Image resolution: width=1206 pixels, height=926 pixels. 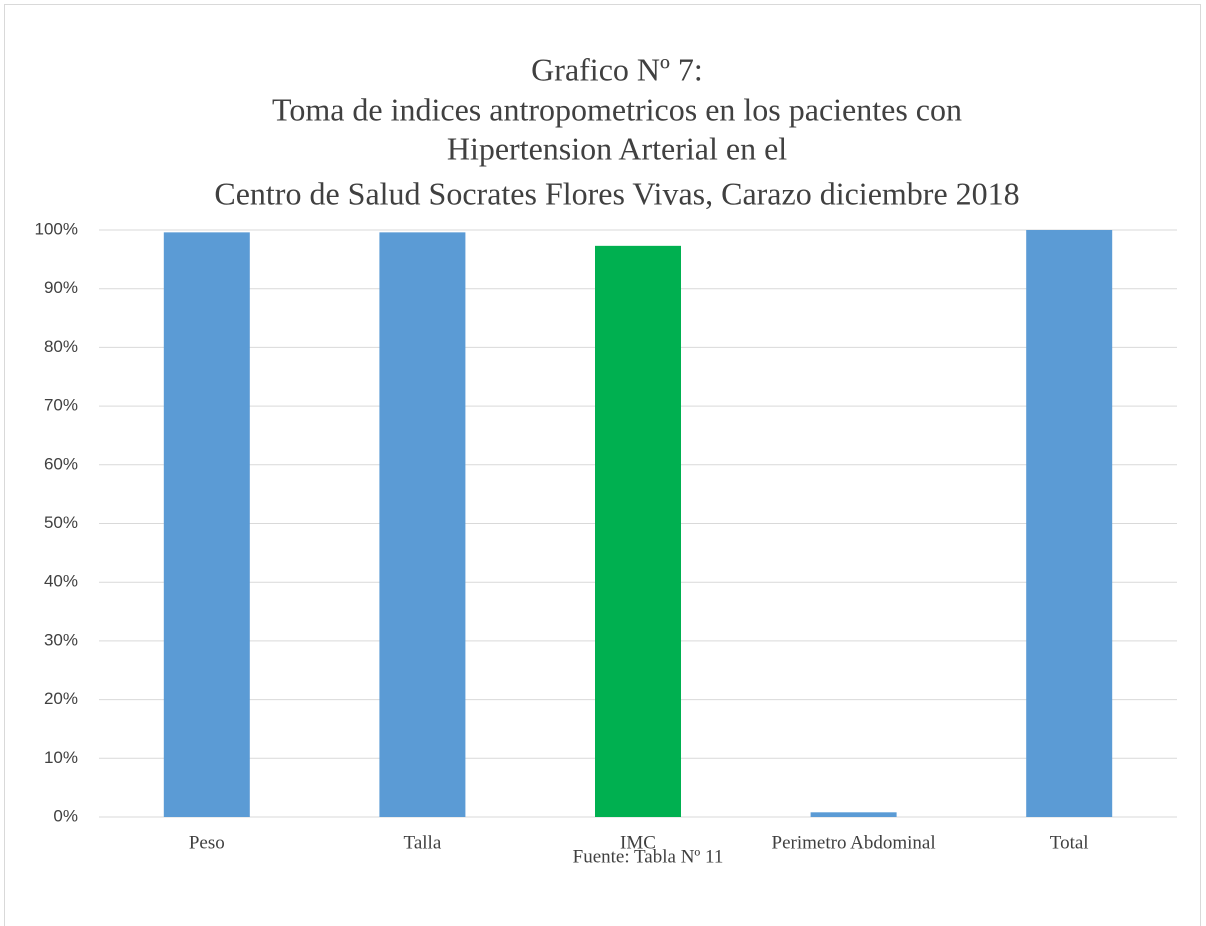 What do you see at coordinates (61, 287) in the screenshot?
I see `y-tick-label: 90%` at bounding box center [61, 287].